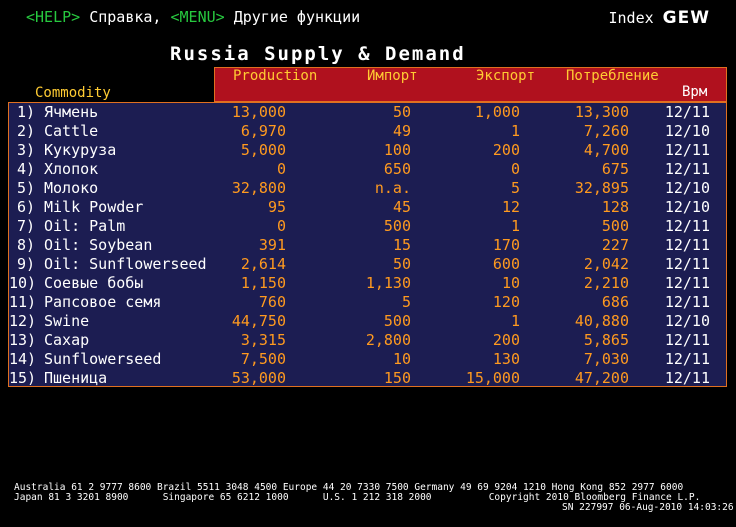  What do you see at coordinates (367, 169) in the screenshot?
I see `table-row: 4) Хлопок 0 650 0 675 12/11` at bounding box center [367, 169].